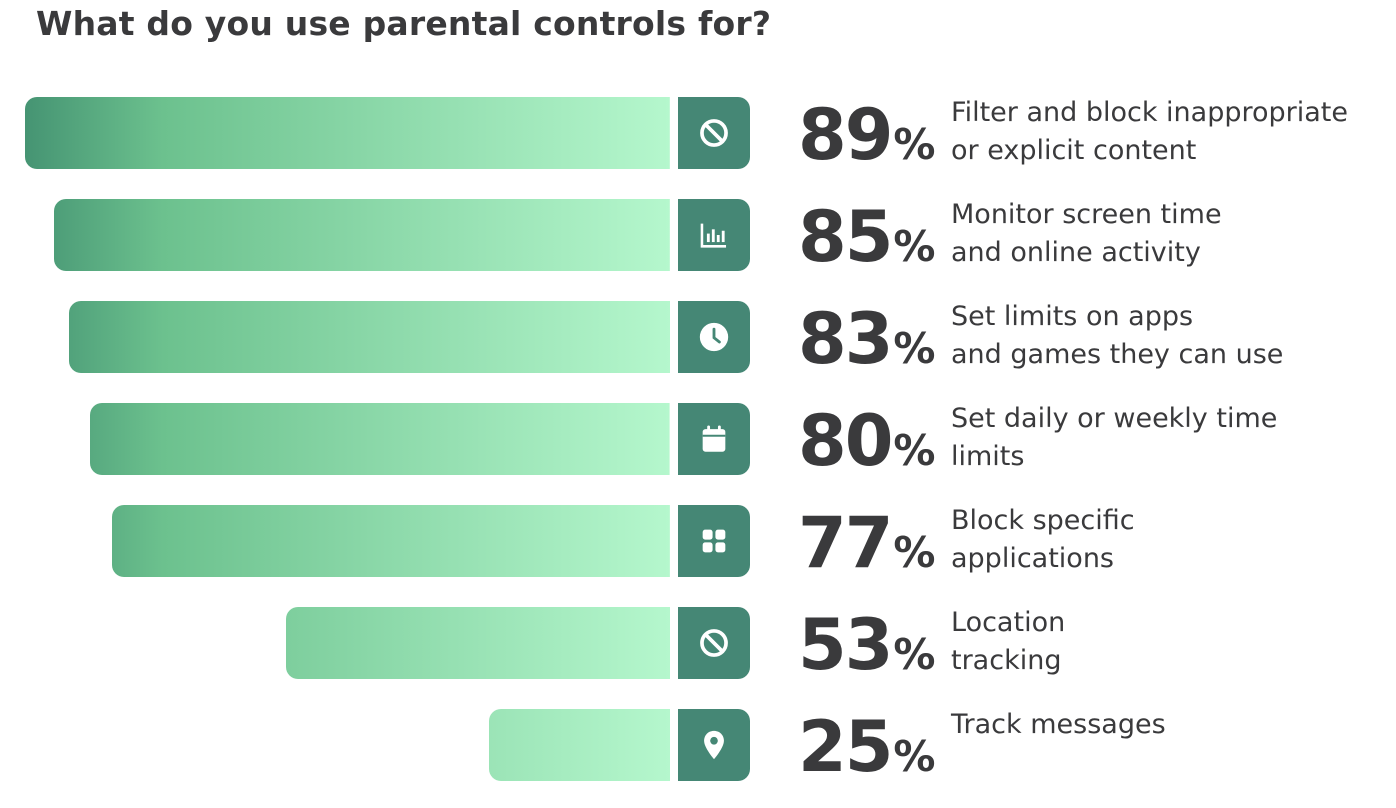 The height and width of the screenshot is (808, 1396). I want to click on percent-value: 83, so click(845, 339).